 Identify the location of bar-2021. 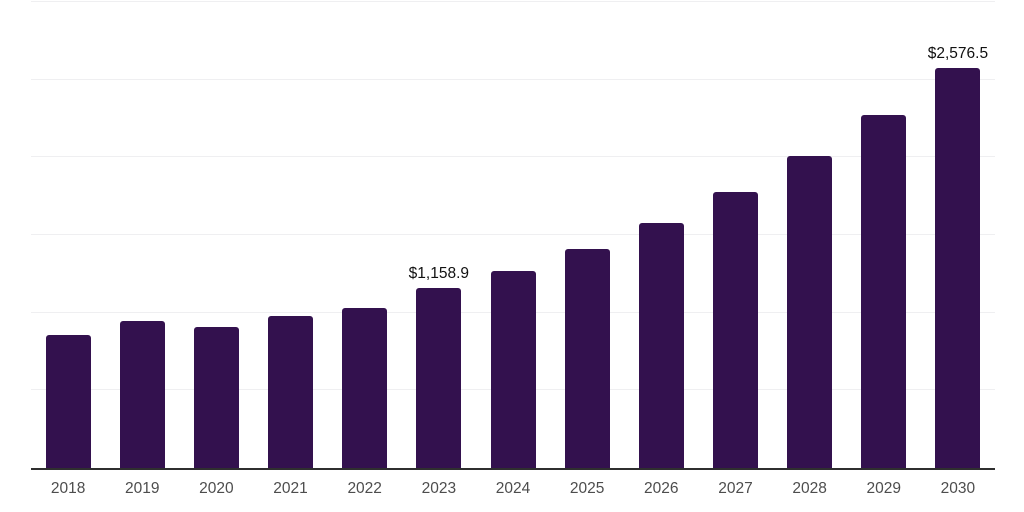
(291, 392).